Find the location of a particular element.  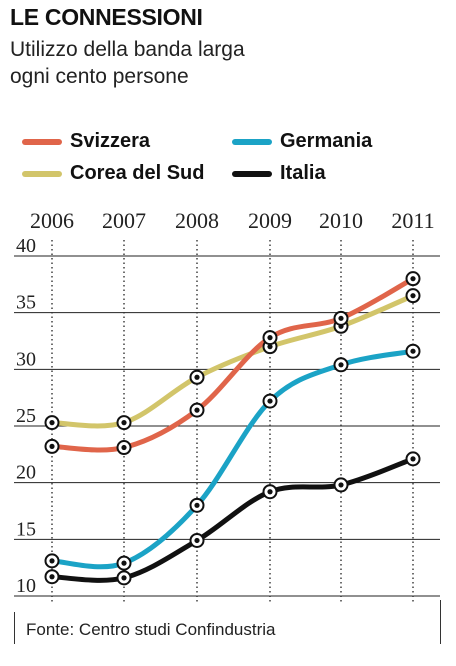

frame-left-line is located at coordinates (14, 628).